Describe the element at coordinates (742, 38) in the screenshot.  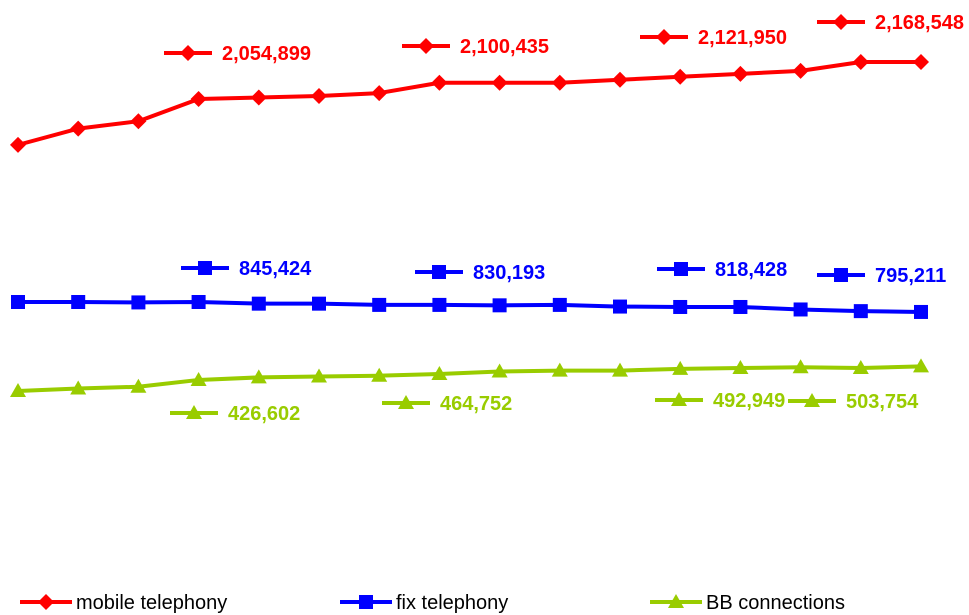
I see `data-label-text: 2,121,950` at that location.